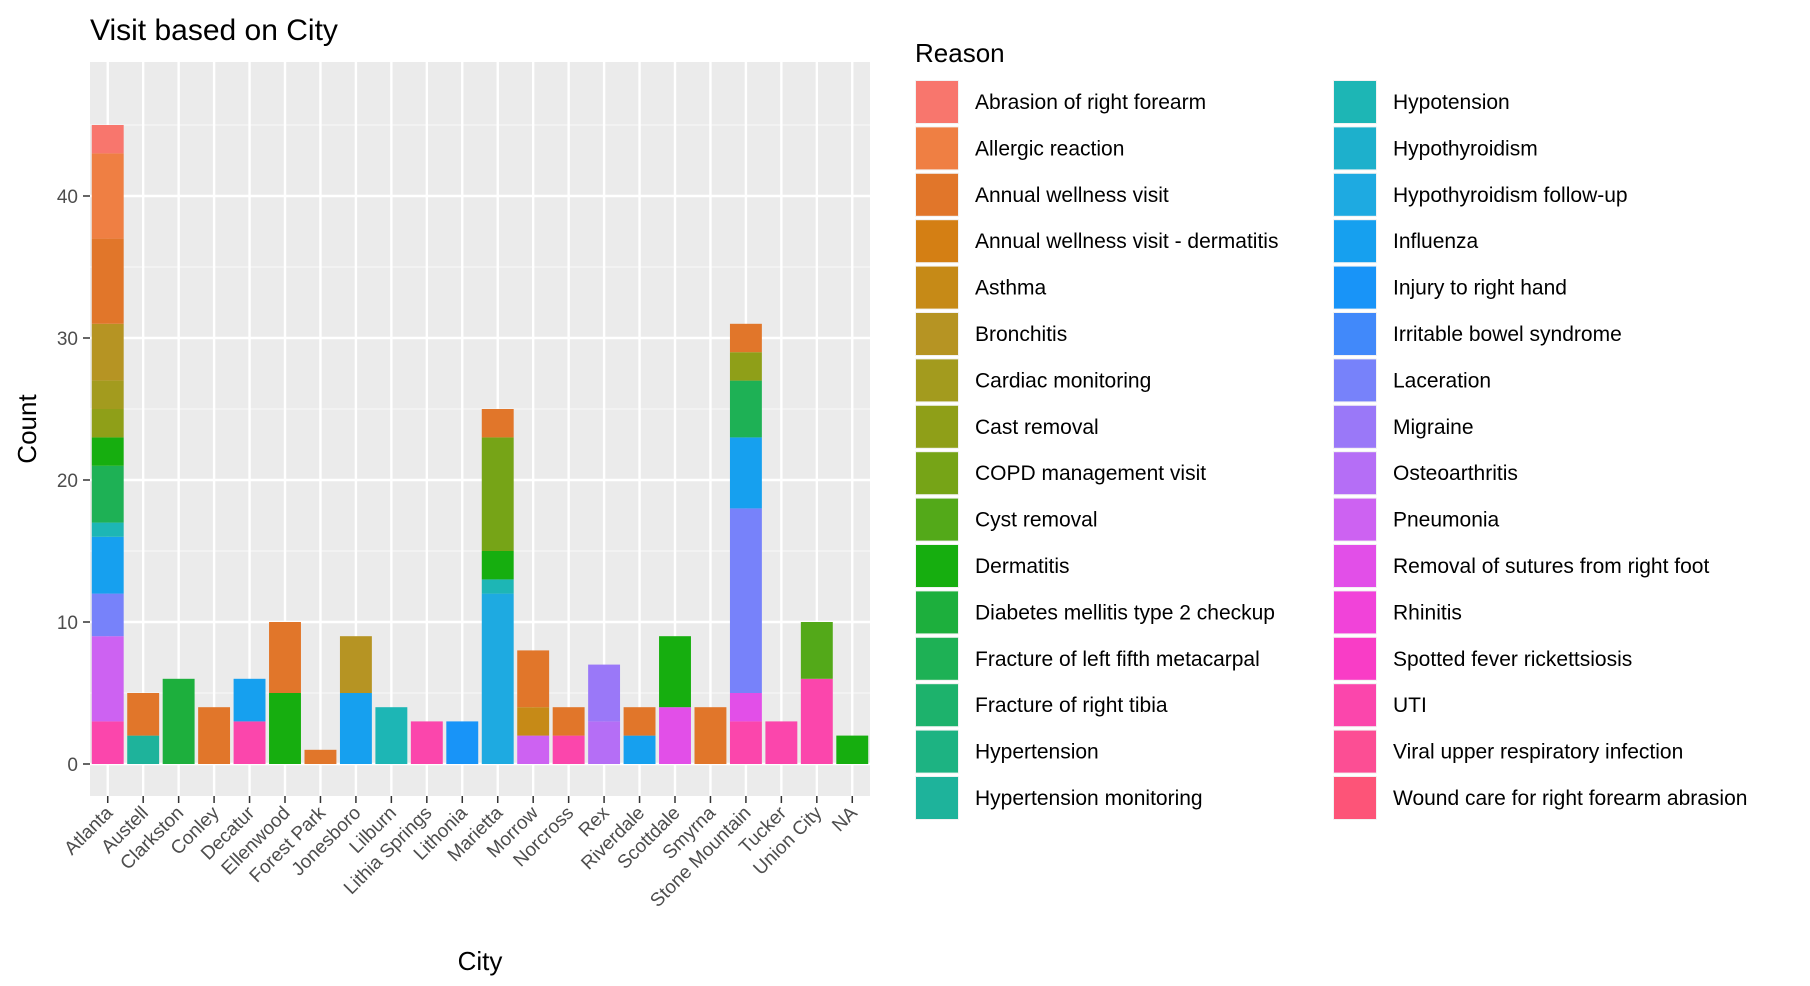 Image resolution: width=1810 pixels, height=986 pixels. Describe the element at coordinates (1072, 195) in the screenshot. I see `legend-label: Annual wellness visit` at that location.